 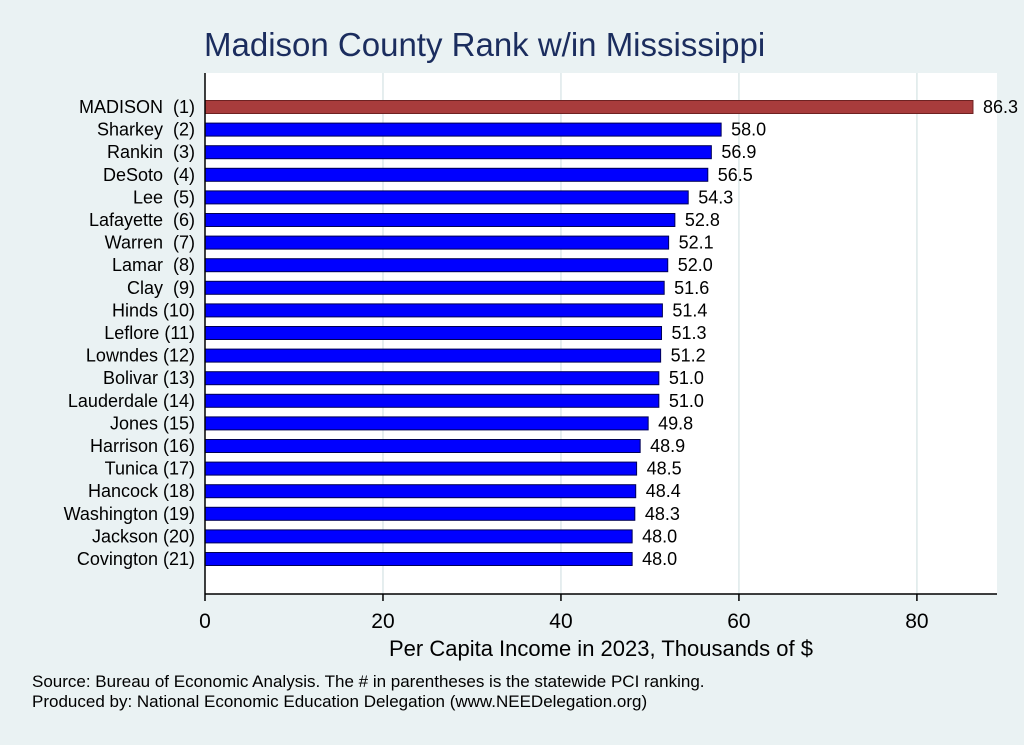 I want to click on value-label: 86.3, so click(x=1000, y=107).